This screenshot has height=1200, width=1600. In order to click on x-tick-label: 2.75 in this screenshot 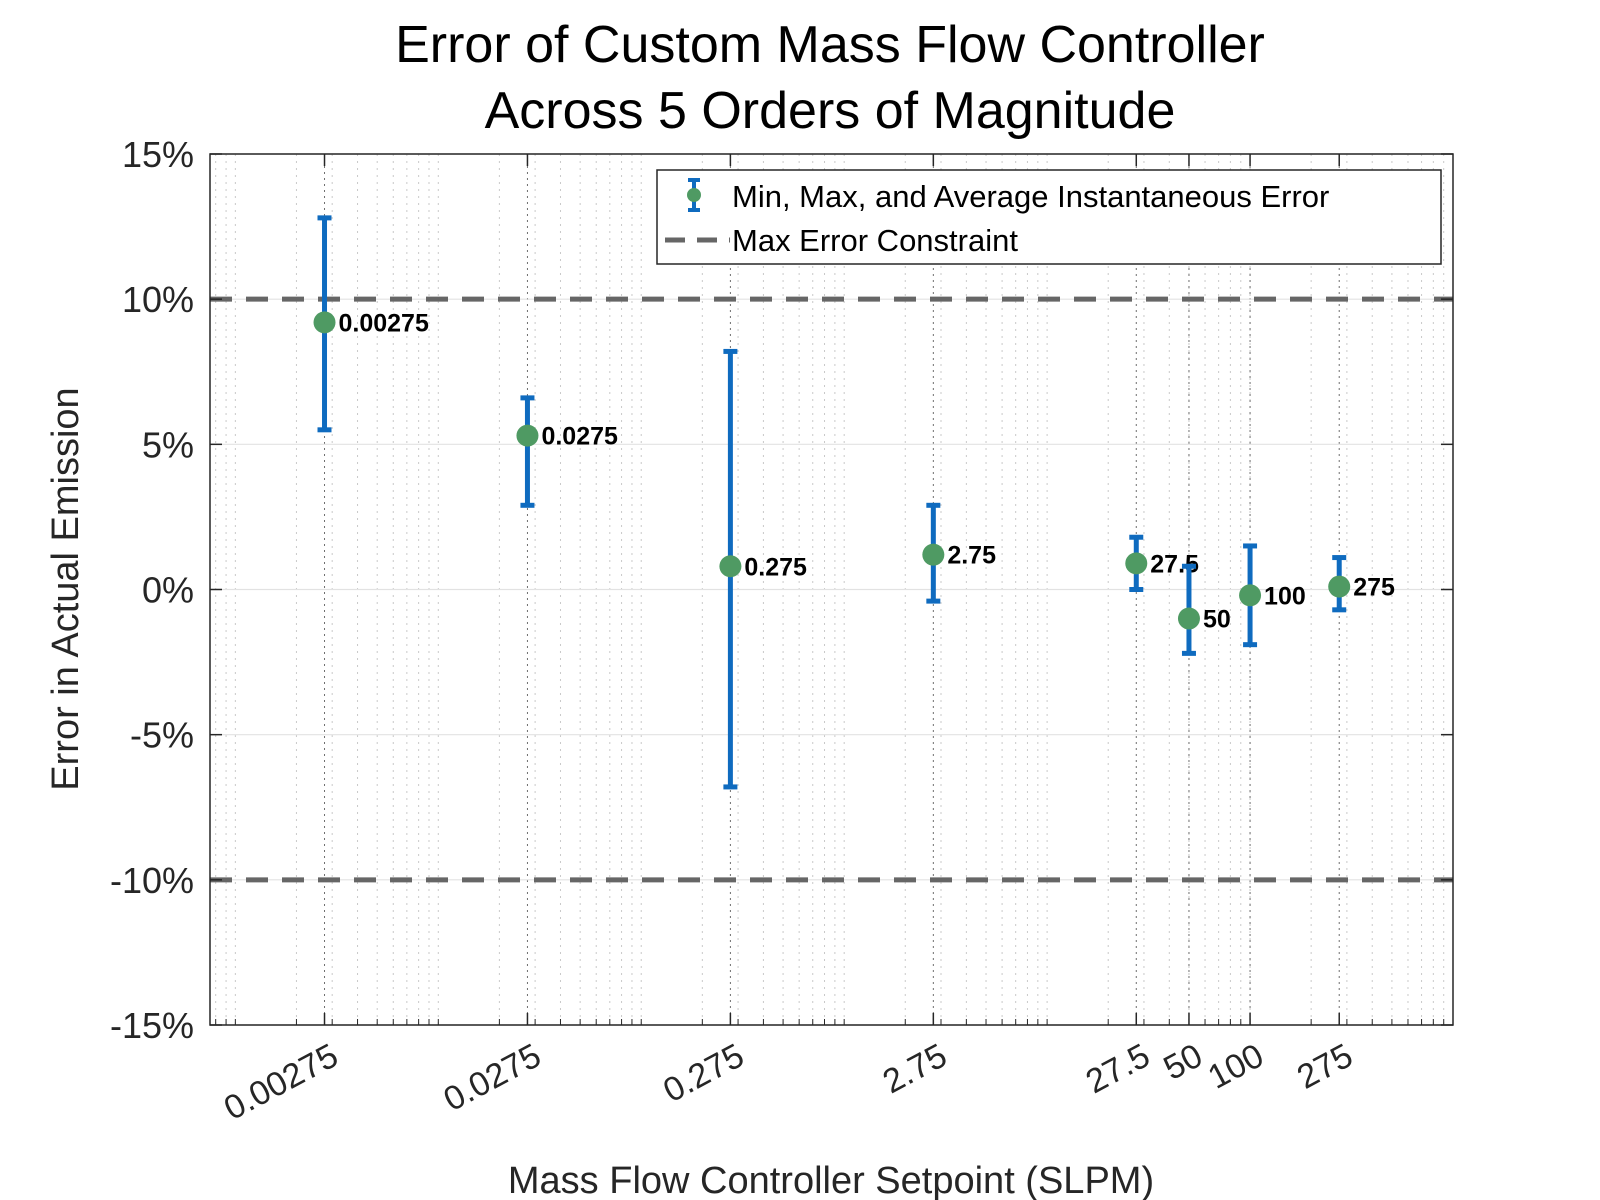, I will do `click(915, 1069)`.